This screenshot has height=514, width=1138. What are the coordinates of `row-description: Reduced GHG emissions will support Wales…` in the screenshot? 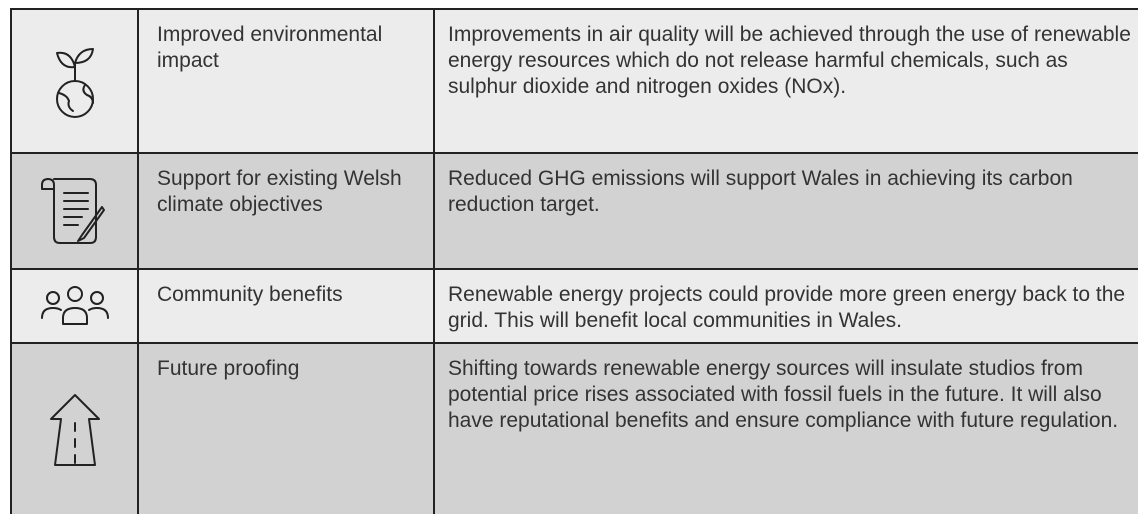 It's located at (785, 211).